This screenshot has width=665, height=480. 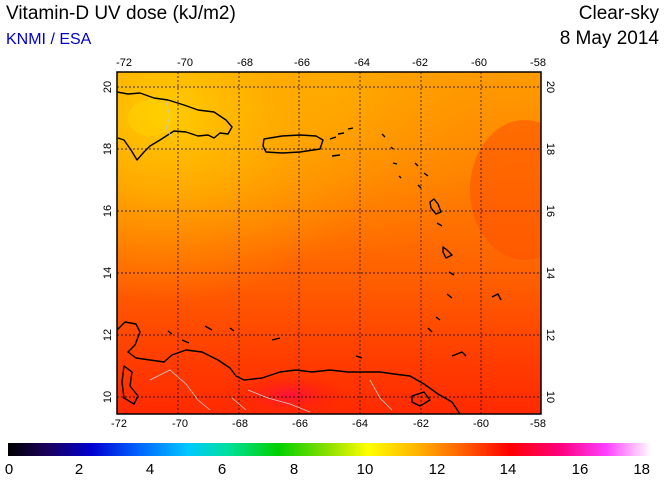 I want to click on colorbar-tick: 4, so click(x=150, y=469).